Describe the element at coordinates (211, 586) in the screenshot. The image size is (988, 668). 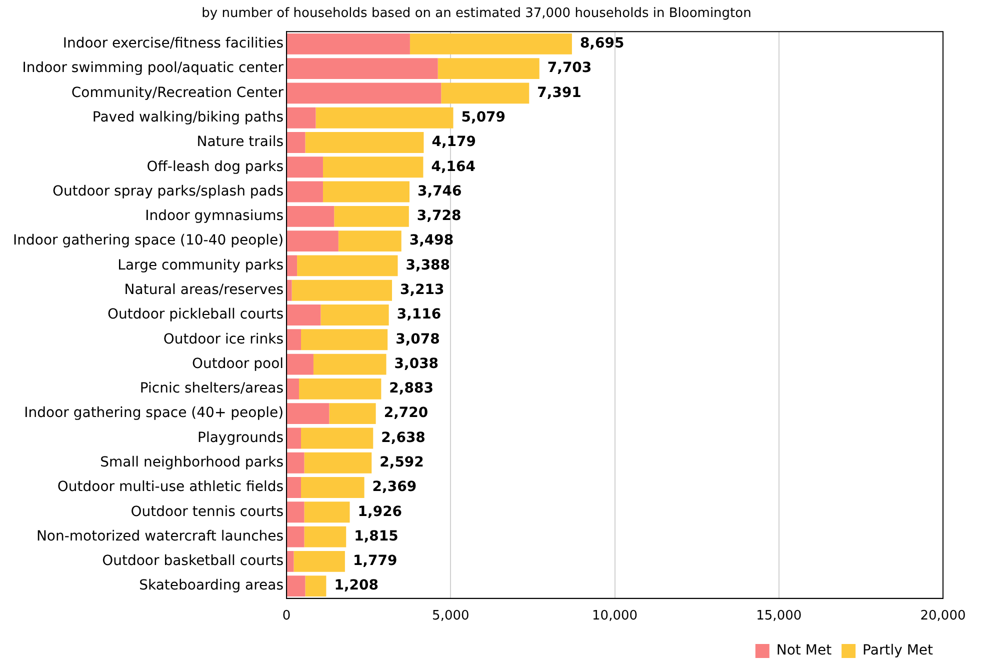
I see `y-tick-label: Skateboarding areas` at that location.